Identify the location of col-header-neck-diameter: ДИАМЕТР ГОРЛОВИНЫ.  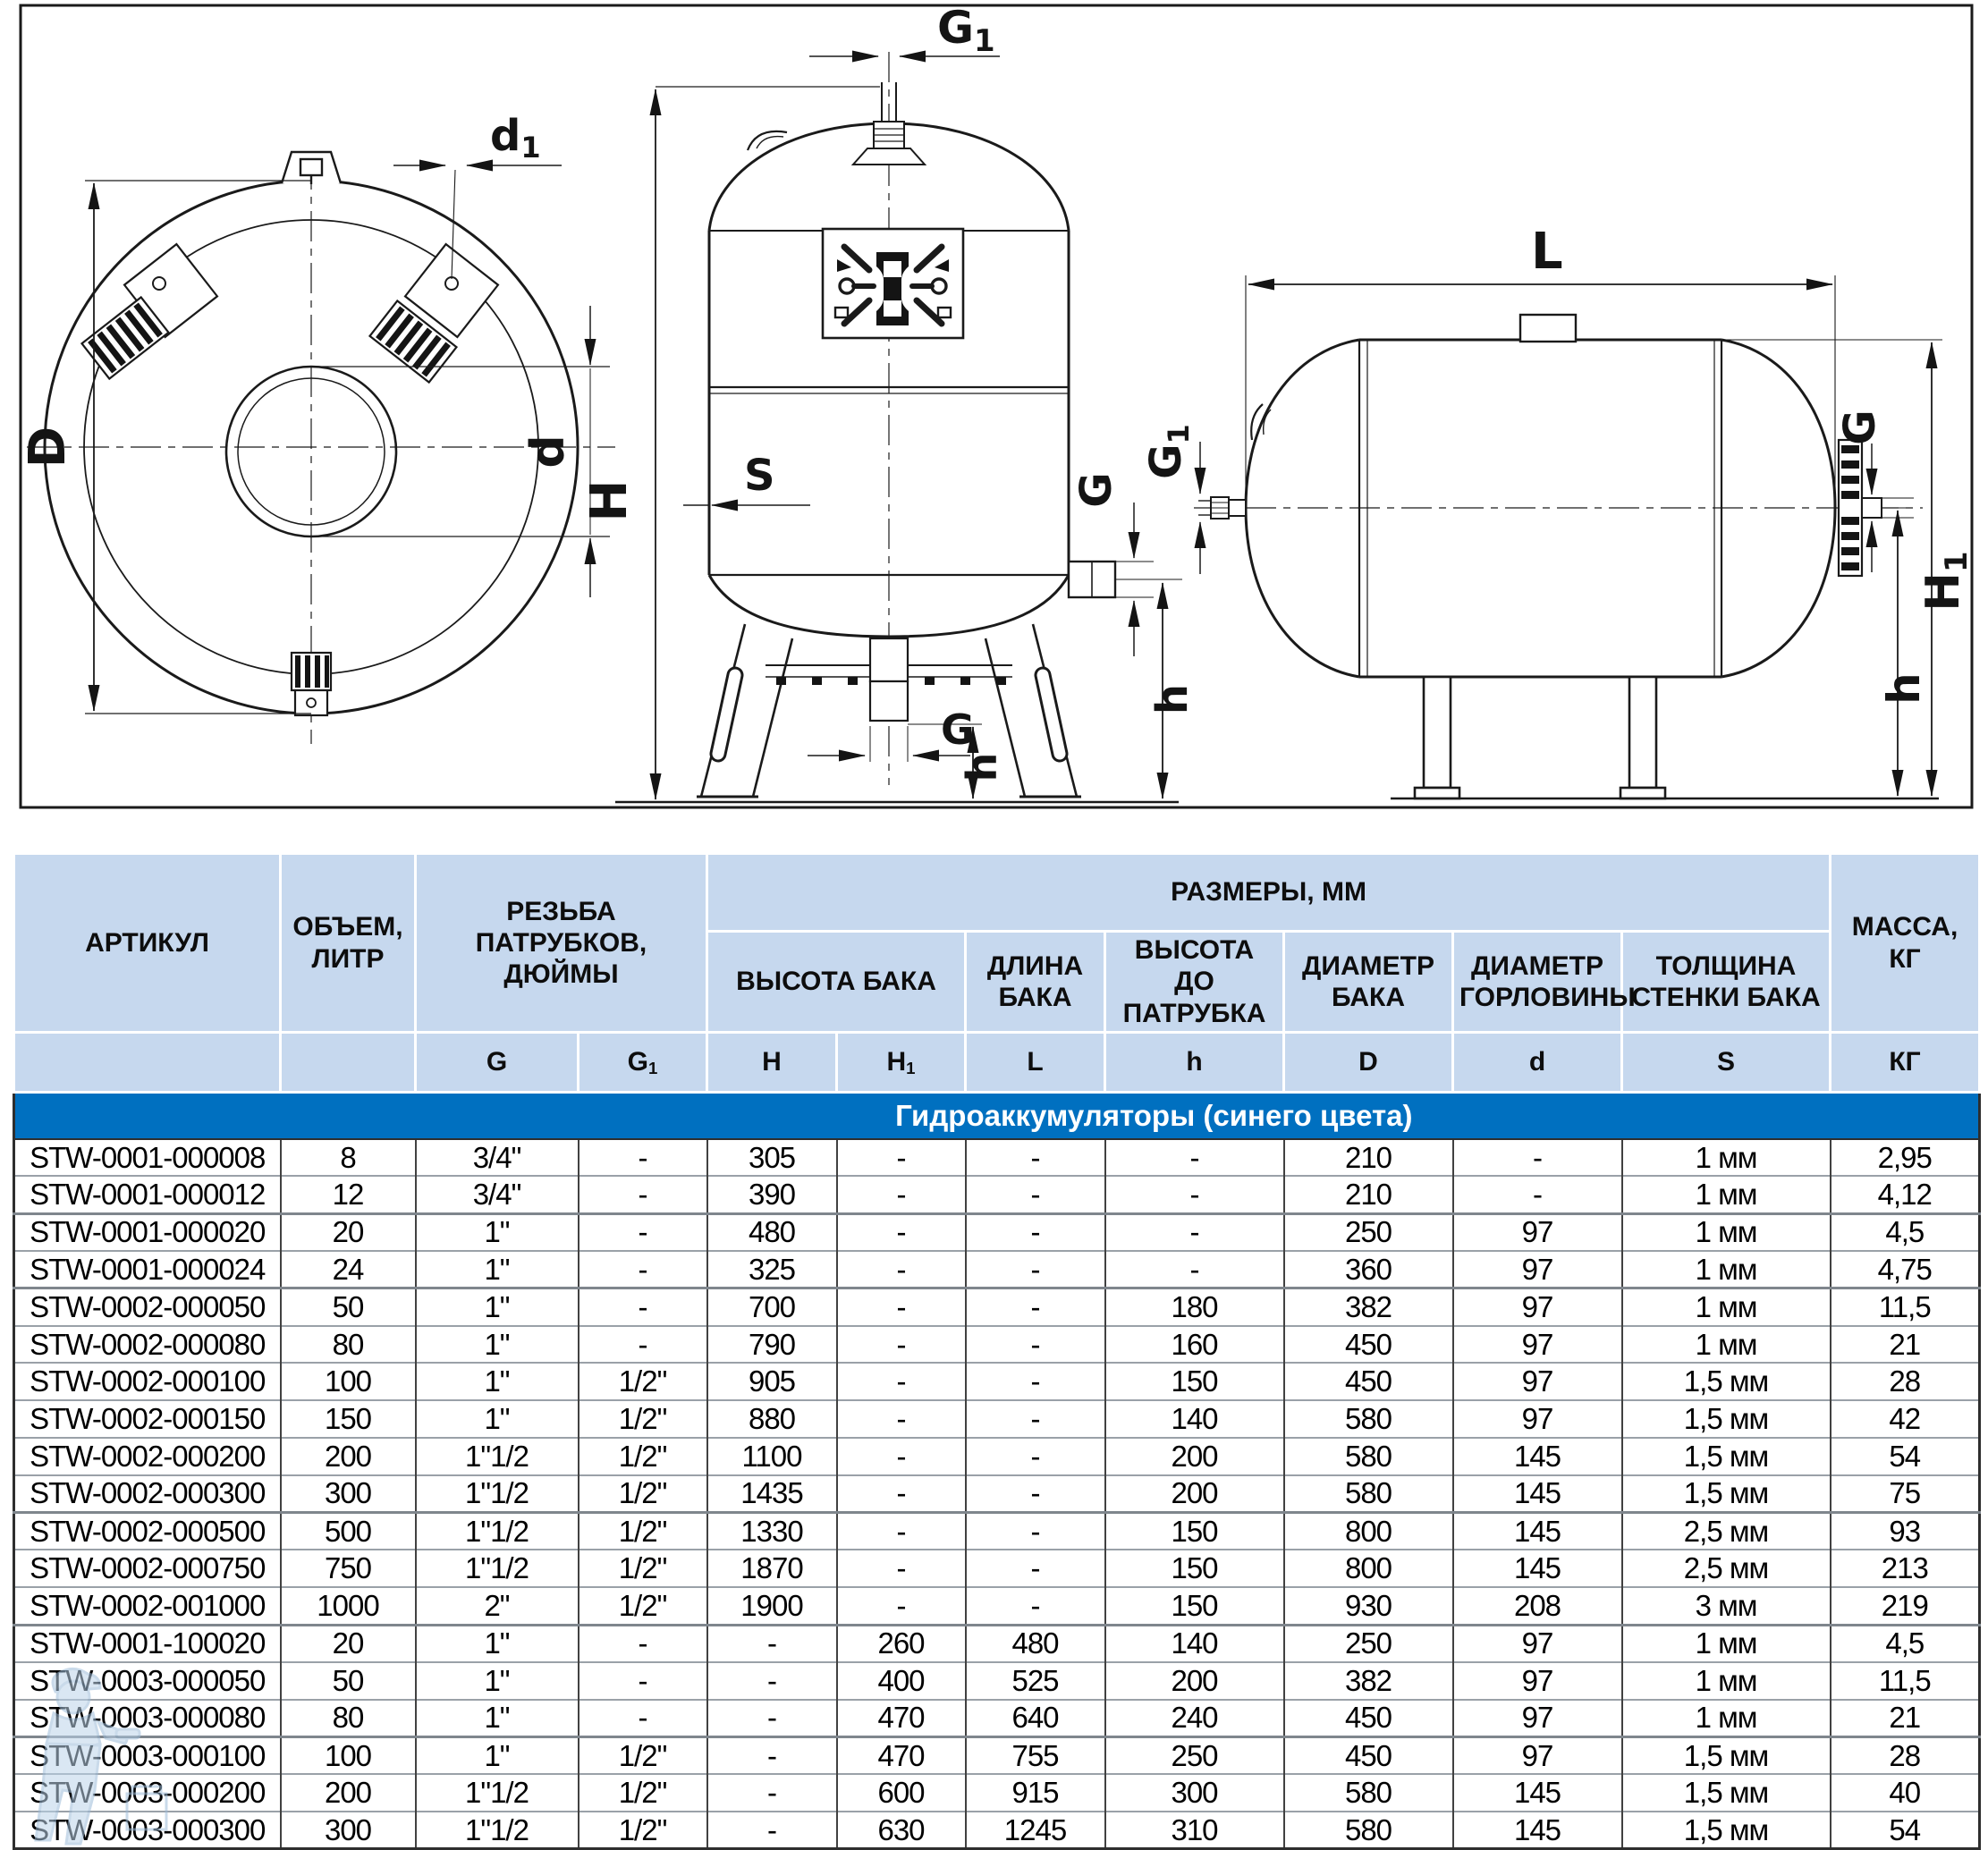
(1544, 982).